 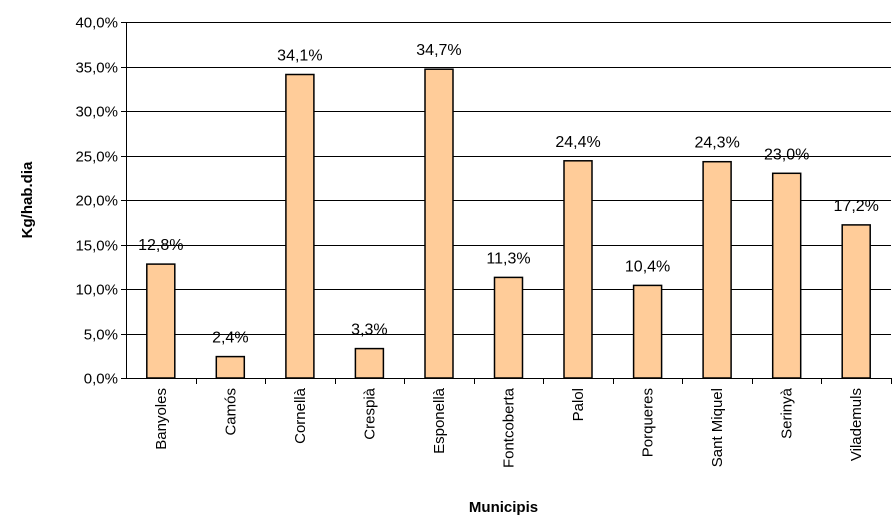 I want to click on y-tick-label: 0,0%, so click(x=101, y=379).